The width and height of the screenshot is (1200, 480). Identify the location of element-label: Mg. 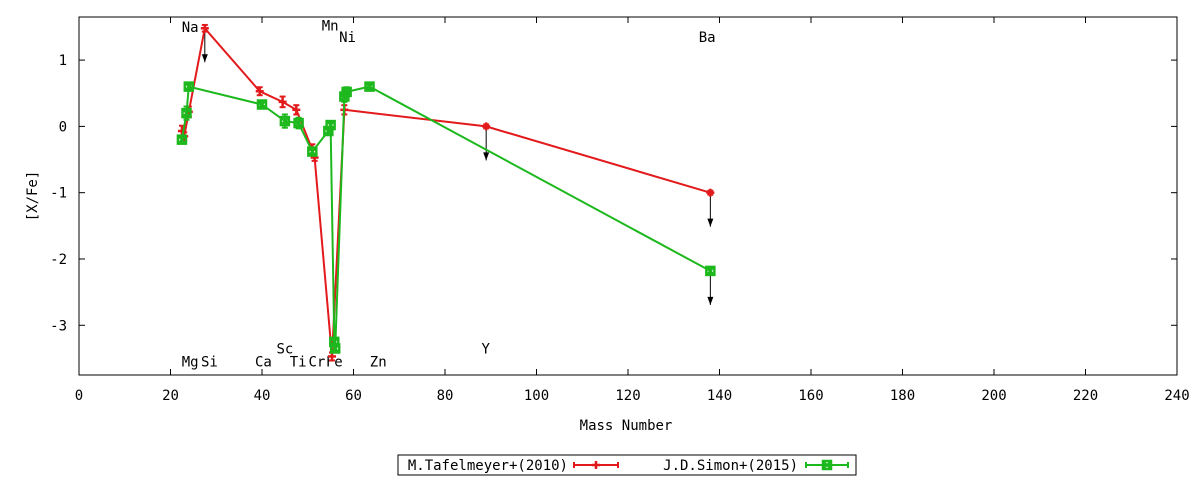
(190, 363).